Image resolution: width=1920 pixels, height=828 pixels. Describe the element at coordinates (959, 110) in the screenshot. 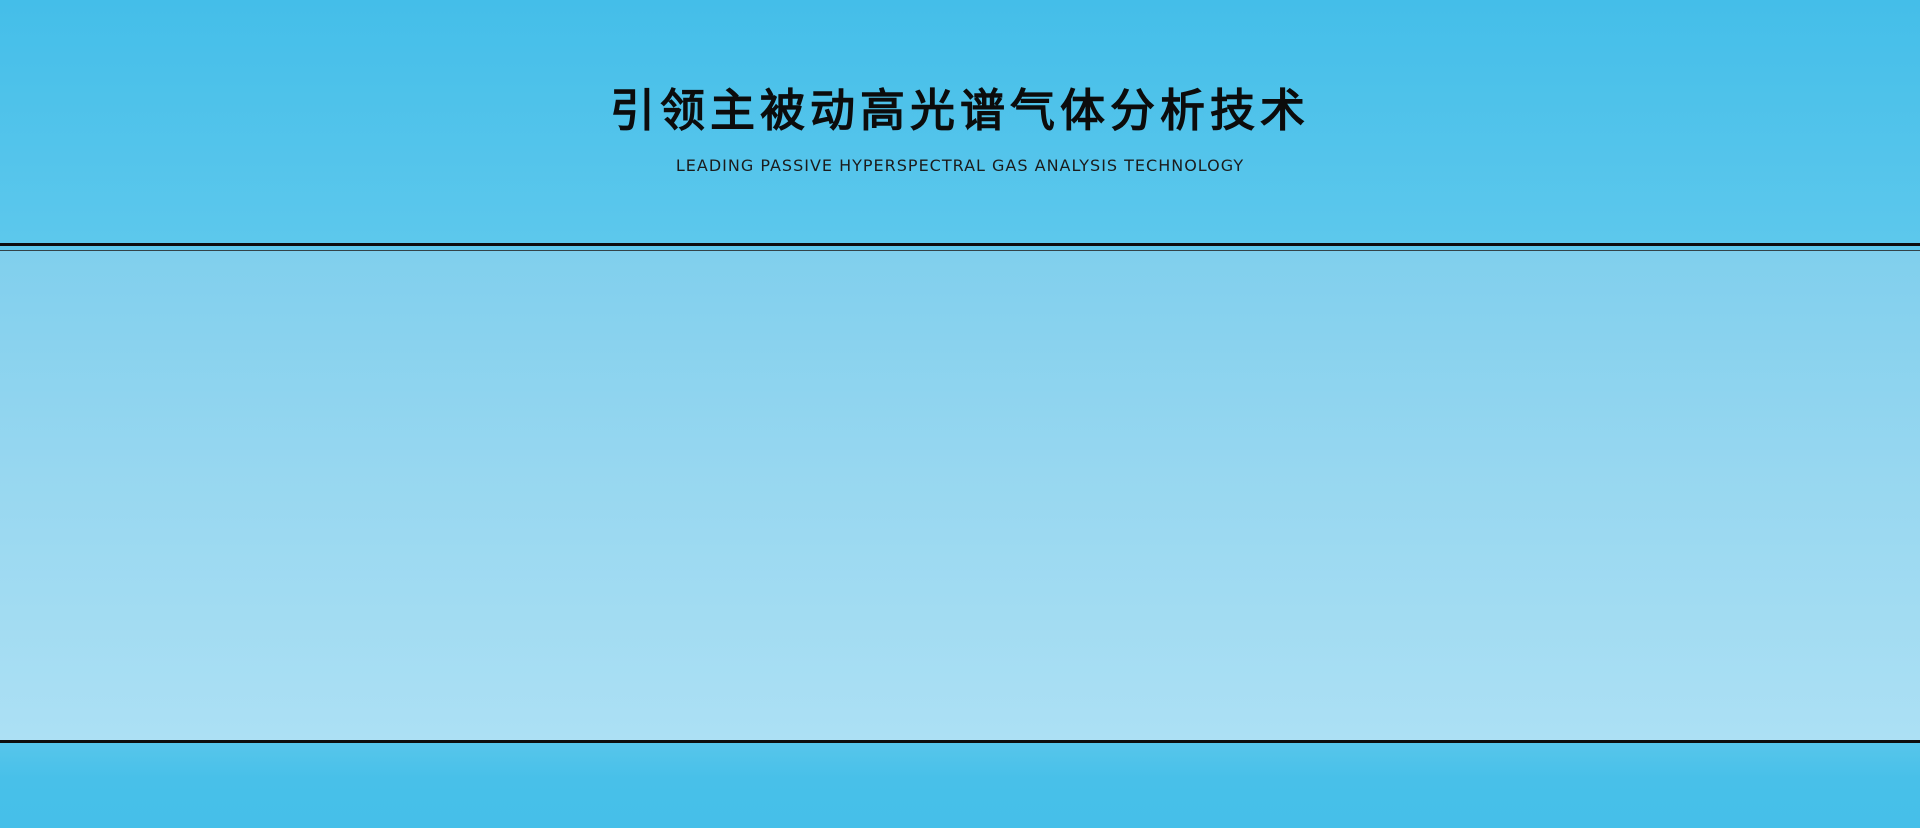

I see `page-title: 引领主被动高光谱气体分析技术` at that location.